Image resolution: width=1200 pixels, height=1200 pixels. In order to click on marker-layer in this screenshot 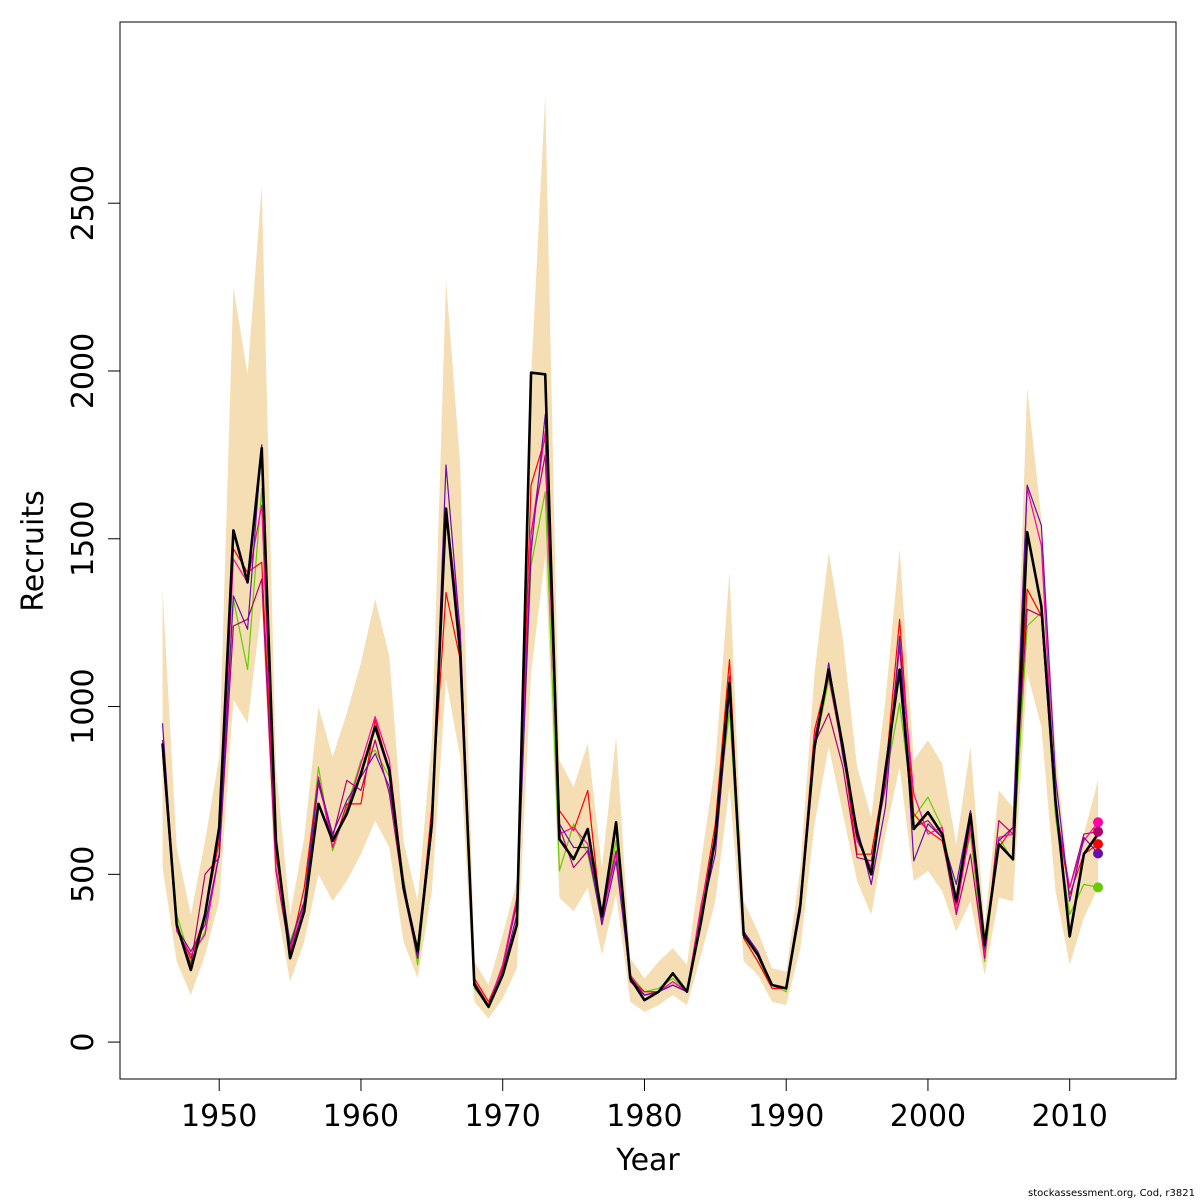, I will do `click(1098, 855)`.